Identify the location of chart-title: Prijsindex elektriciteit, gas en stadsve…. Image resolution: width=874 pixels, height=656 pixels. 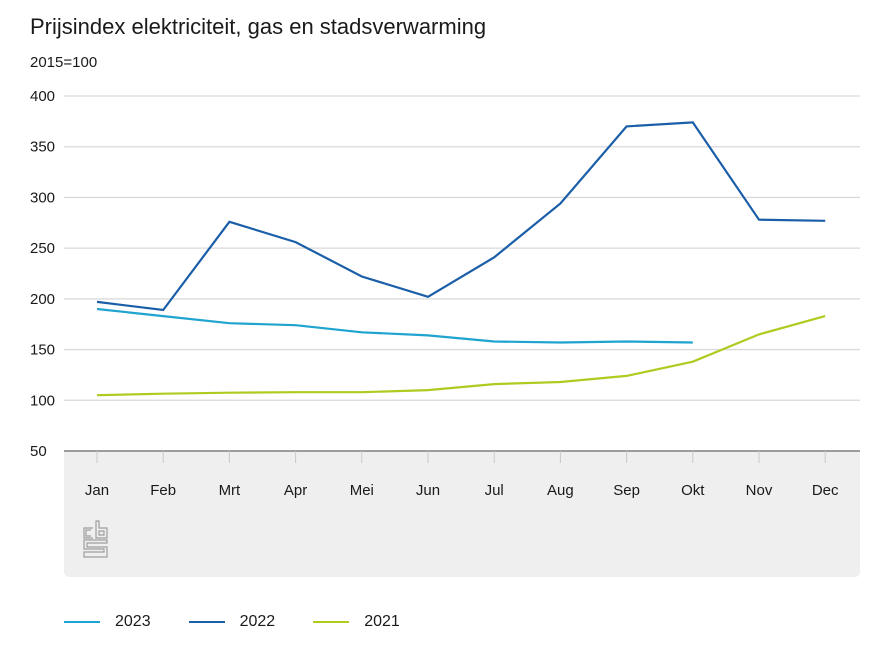
(258, 26).